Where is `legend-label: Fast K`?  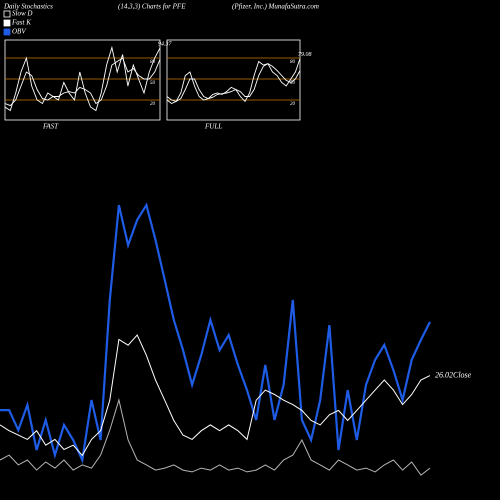 legend-label: Fast K is located at coordinates (21, 23).